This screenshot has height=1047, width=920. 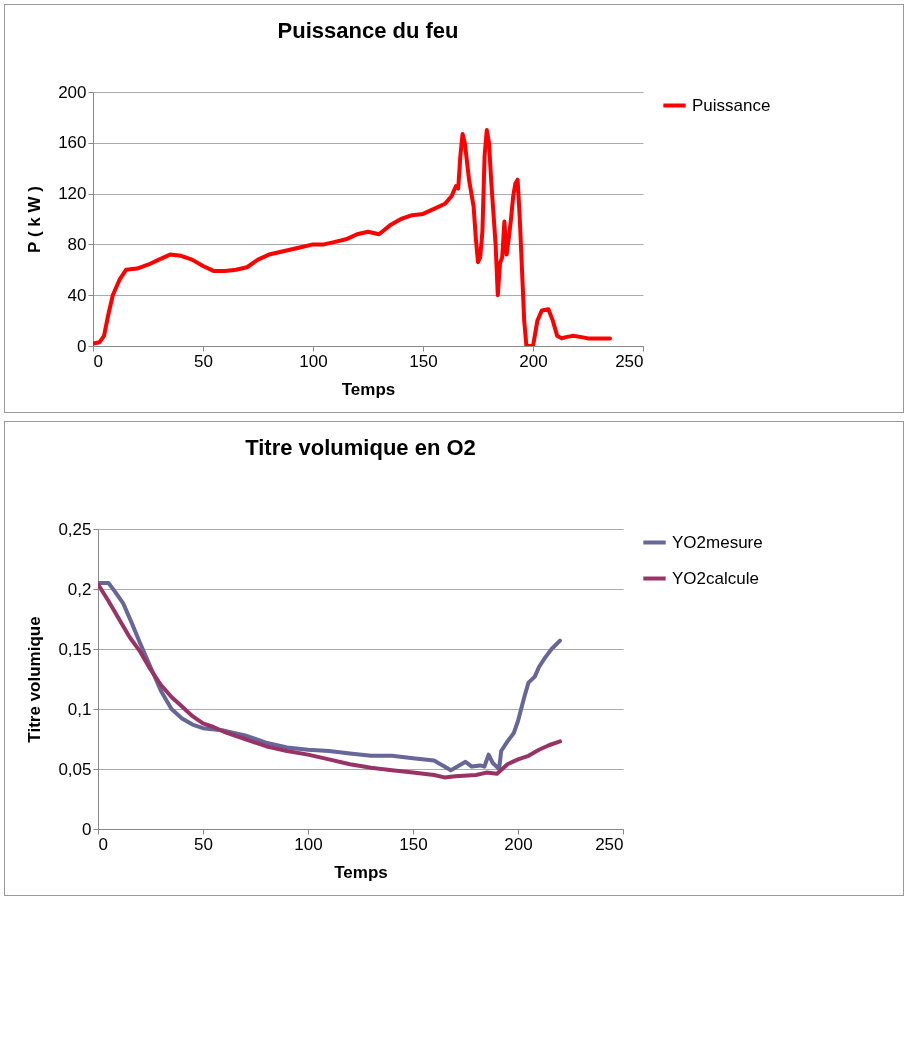 I want to click on chart-title: Puissance du feu, so click(x=368, y=30).